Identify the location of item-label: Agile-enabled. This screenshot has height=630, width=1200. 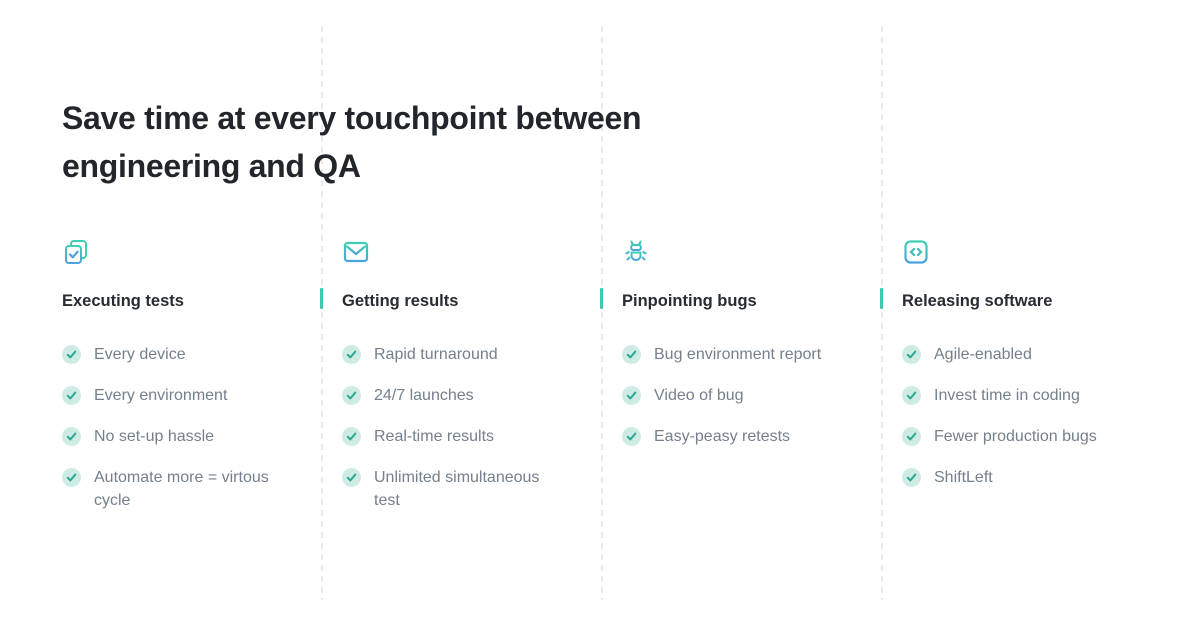
(983, 354).